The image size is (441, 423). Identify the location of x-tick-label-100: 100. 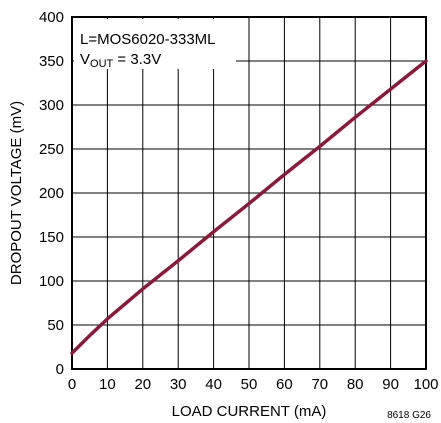
(425, 384).